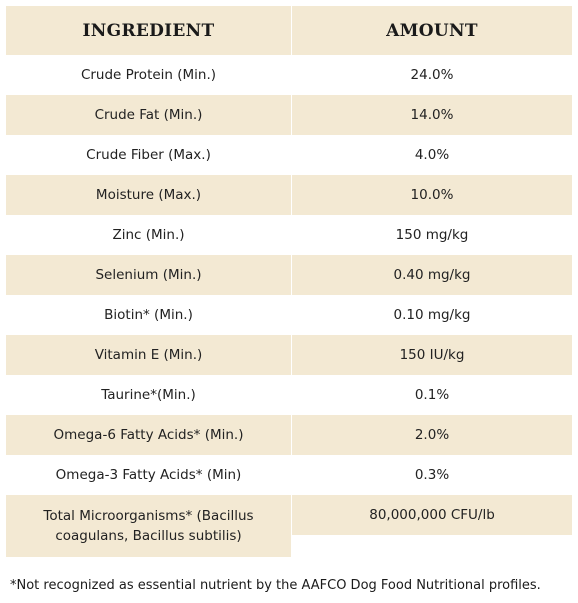 The height and width of the screenshot is (603, 578). I want to click on table-row: Moisture (Max.) 10.0%, so click(289, 195).